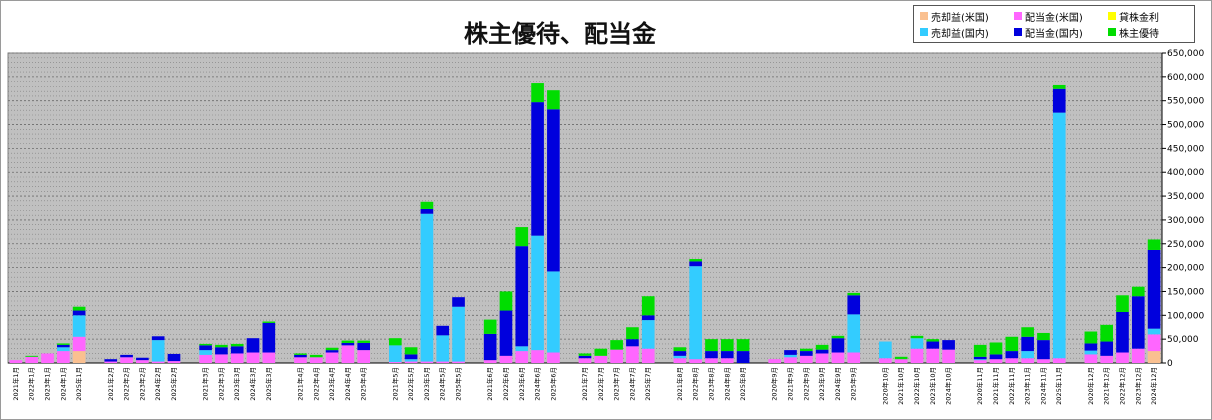 The image size is (1212, 420). Describe the element at coordinates (954, 16) in the screenshot. I see `legend-item-0: 売却益(米国)` at that location.